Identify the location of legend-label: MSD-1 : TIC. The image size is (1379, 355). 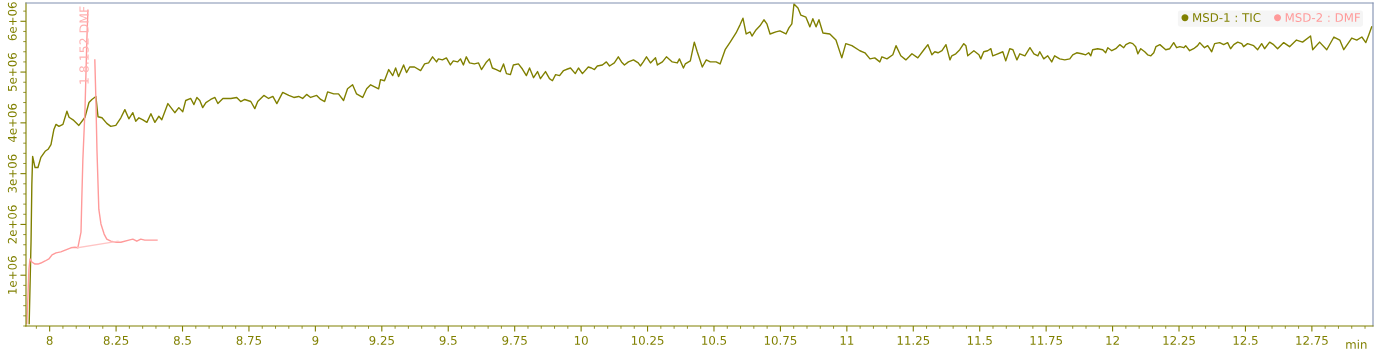
(1227, 18).